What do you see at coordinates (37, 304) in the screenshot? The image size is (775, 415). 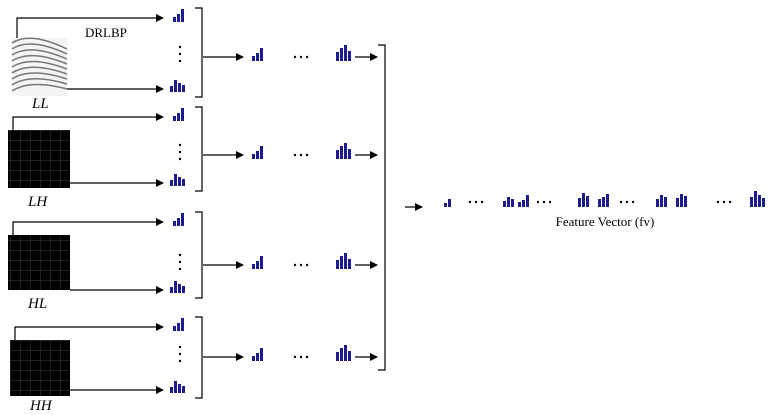 I see `subband-label: HL` at bounding box center [37, 304].